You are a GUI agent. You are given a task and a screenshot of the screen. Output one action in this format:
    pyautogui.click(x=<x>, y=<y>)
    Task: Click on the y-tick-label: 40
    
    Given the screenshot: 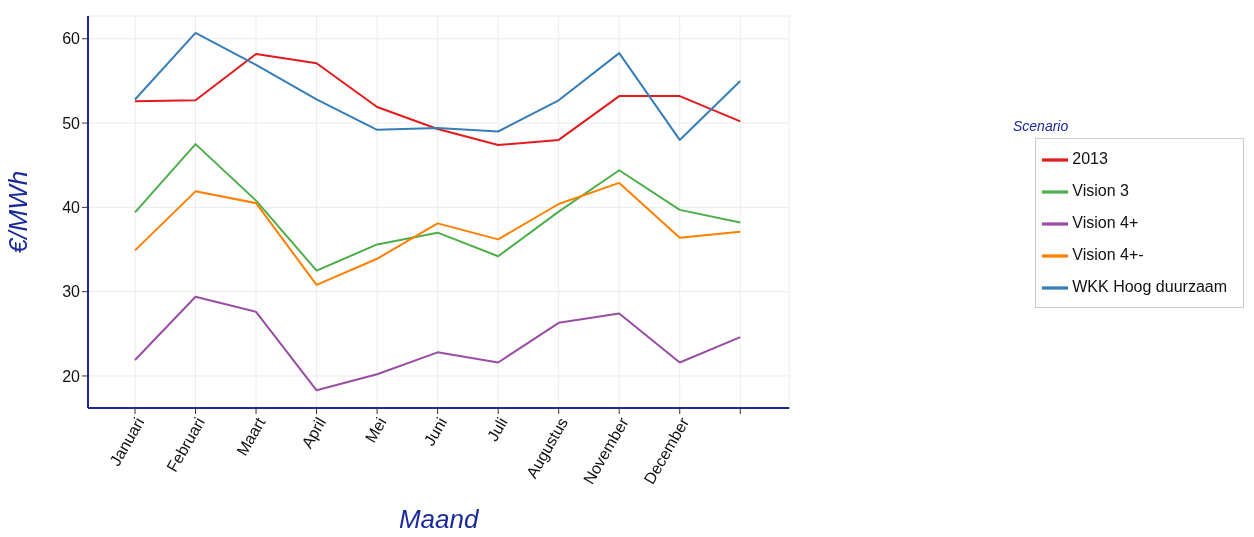 What is the action you would take?
    pyautogui.click(x=71, y=208)
    